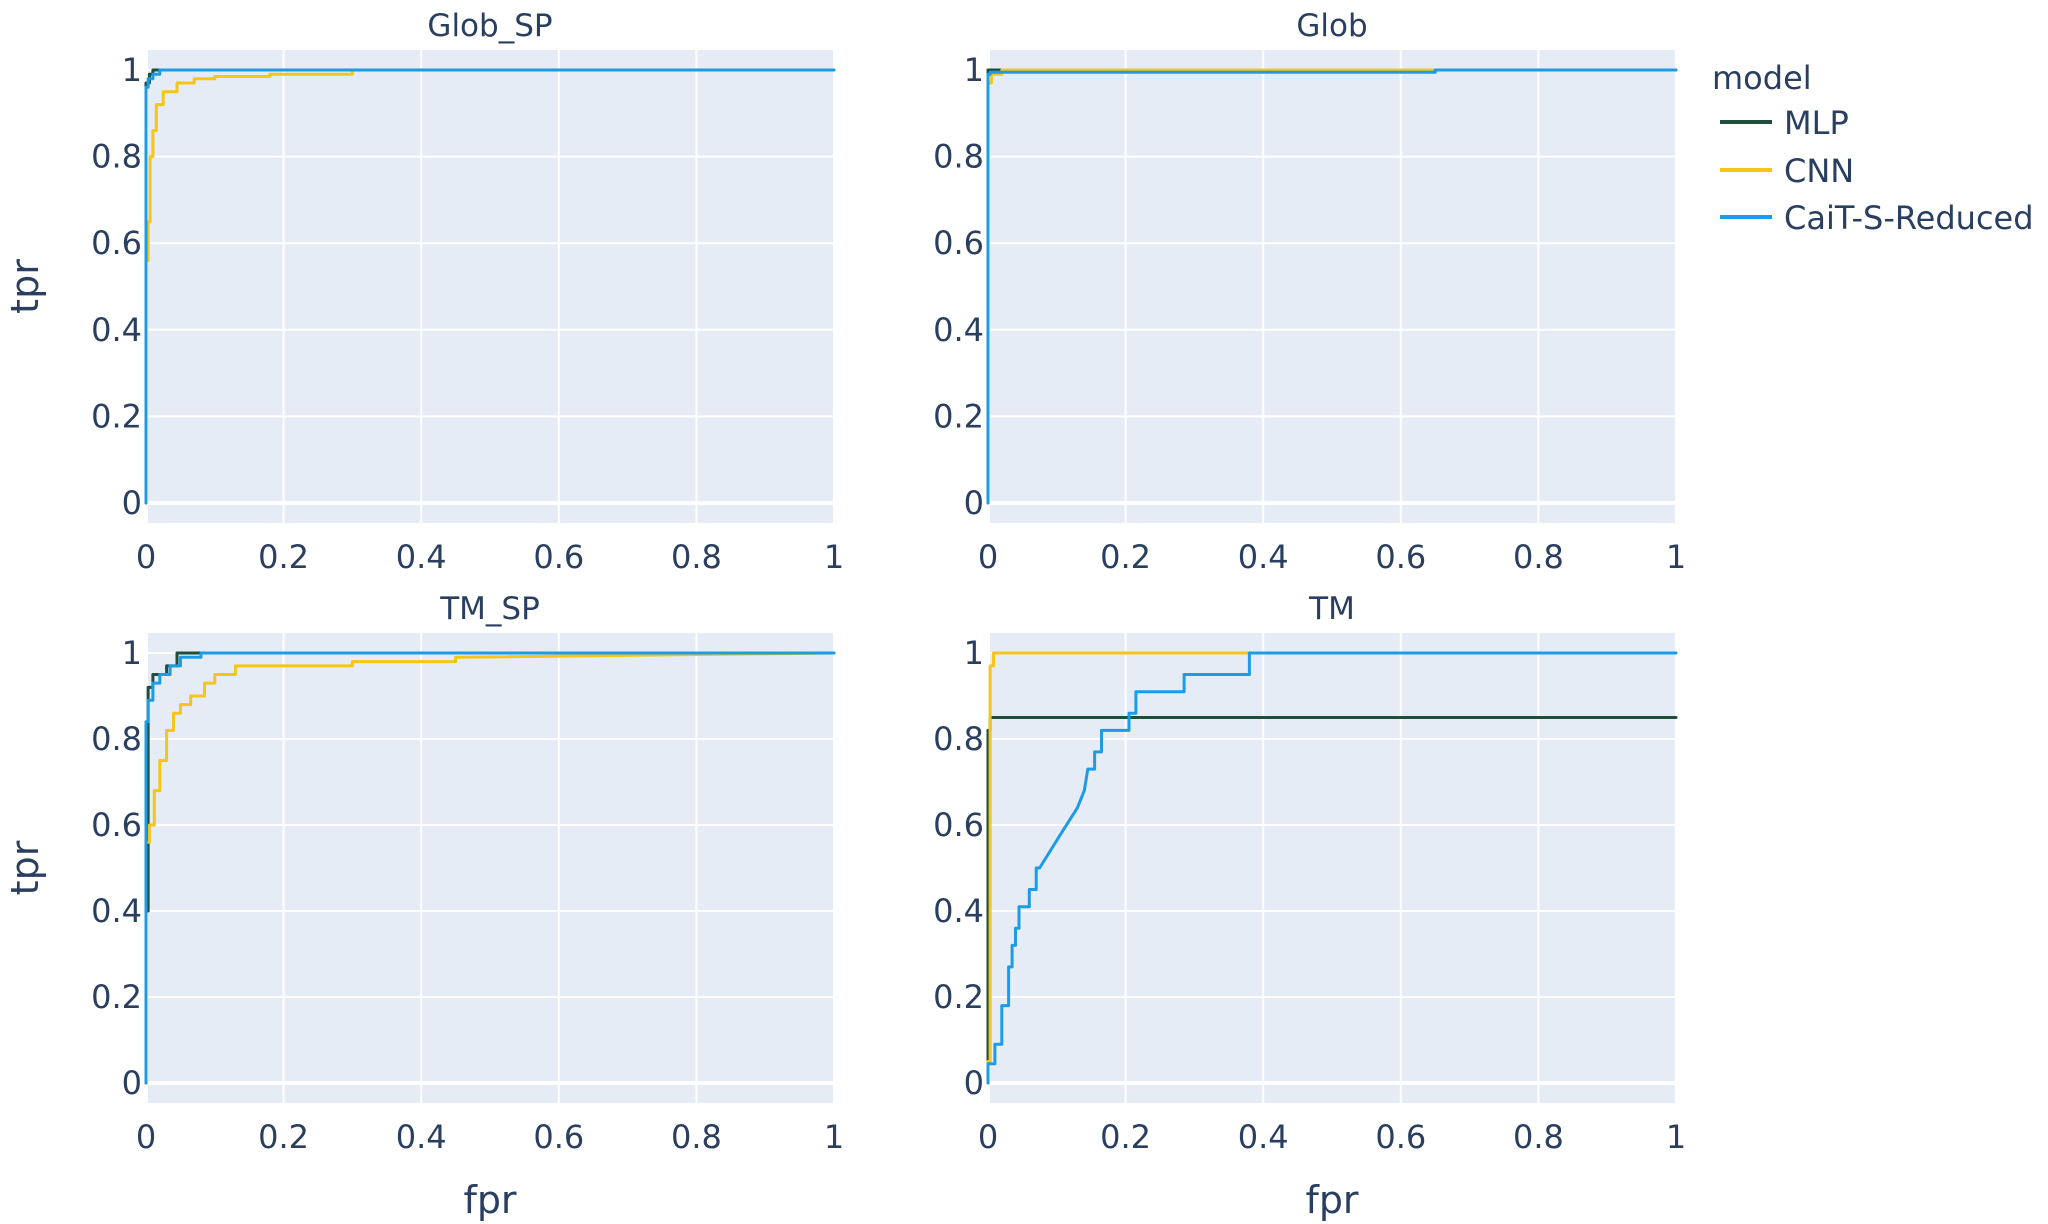 This screenshot has width=2048, height=1224. What do you see at coordinates (1819, 171) in the screenshot?
I see `legend-label-cnn: CNN` at bounding box center [1819, 171].